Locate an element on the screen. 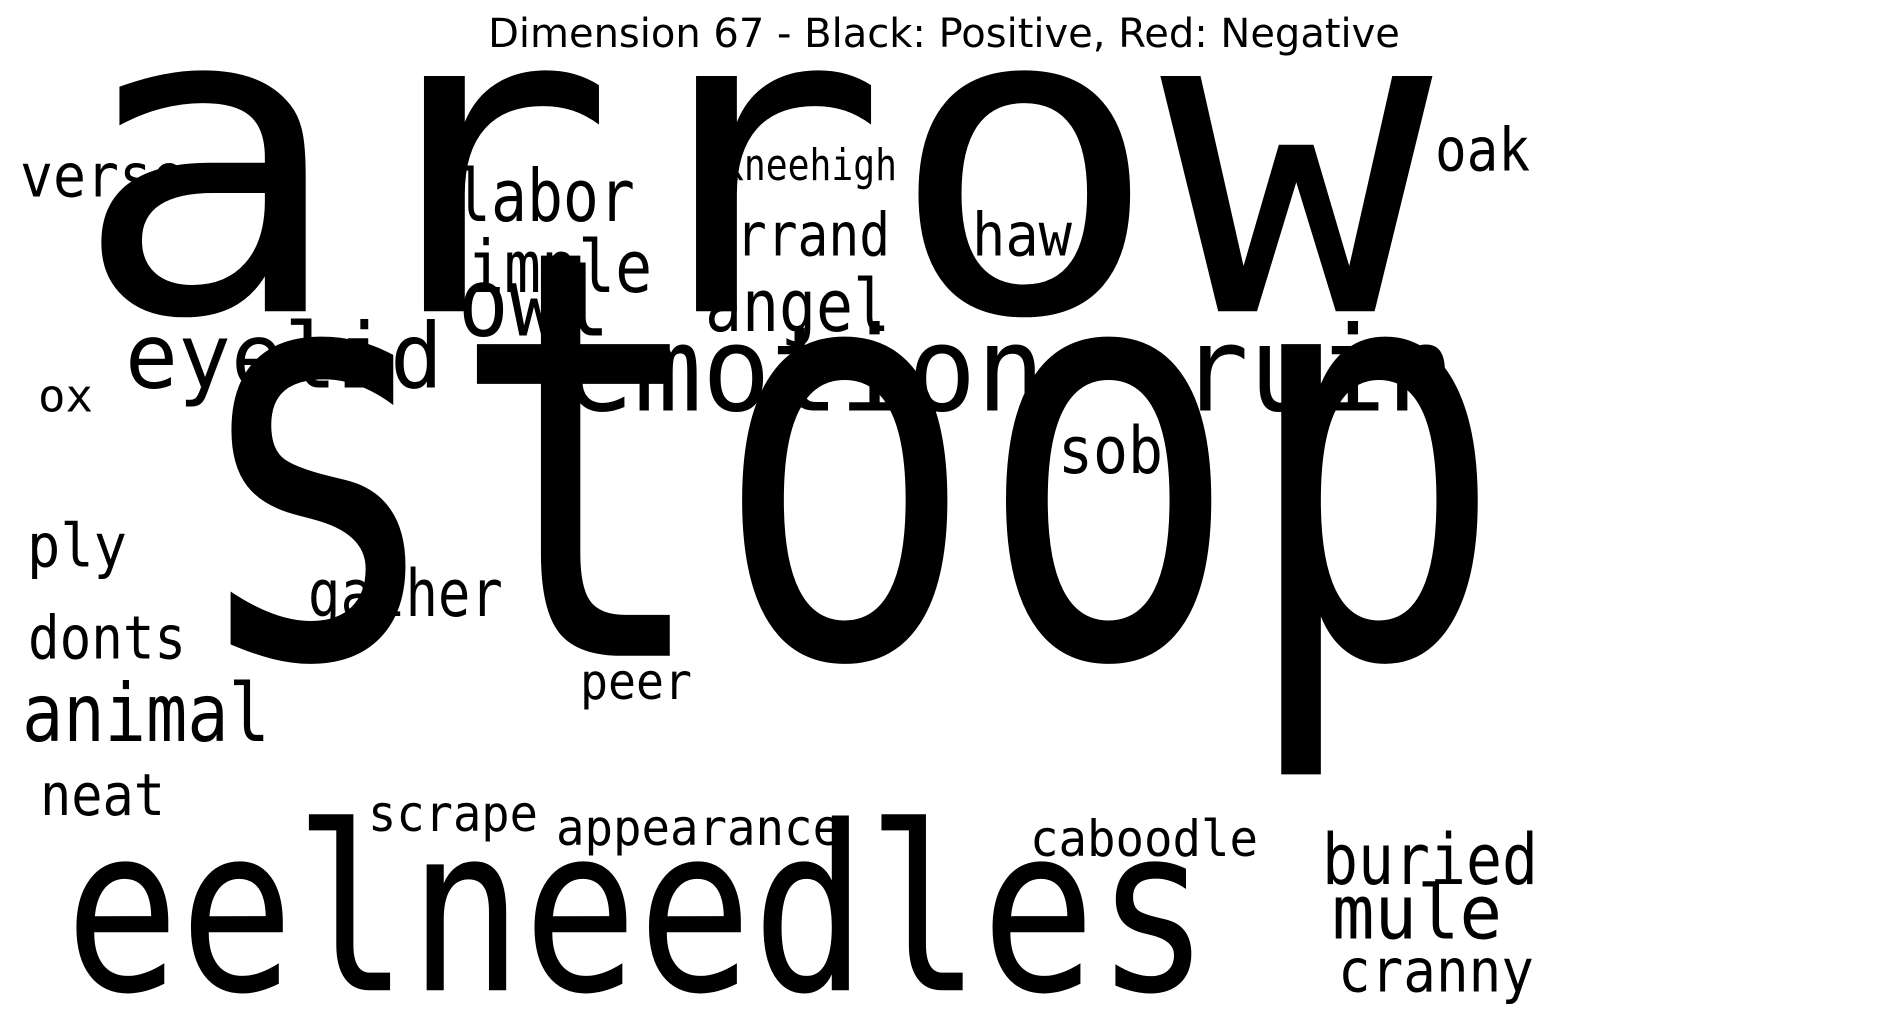  word-simple: simple is located at coordinates (541, 267).